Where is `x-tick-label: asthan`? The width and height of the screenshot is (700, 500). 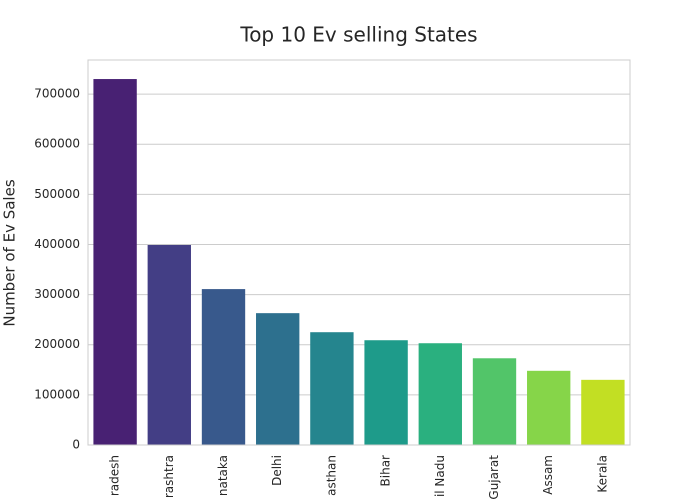
x-tick-label: asthan is located at coordinates (331, 475).